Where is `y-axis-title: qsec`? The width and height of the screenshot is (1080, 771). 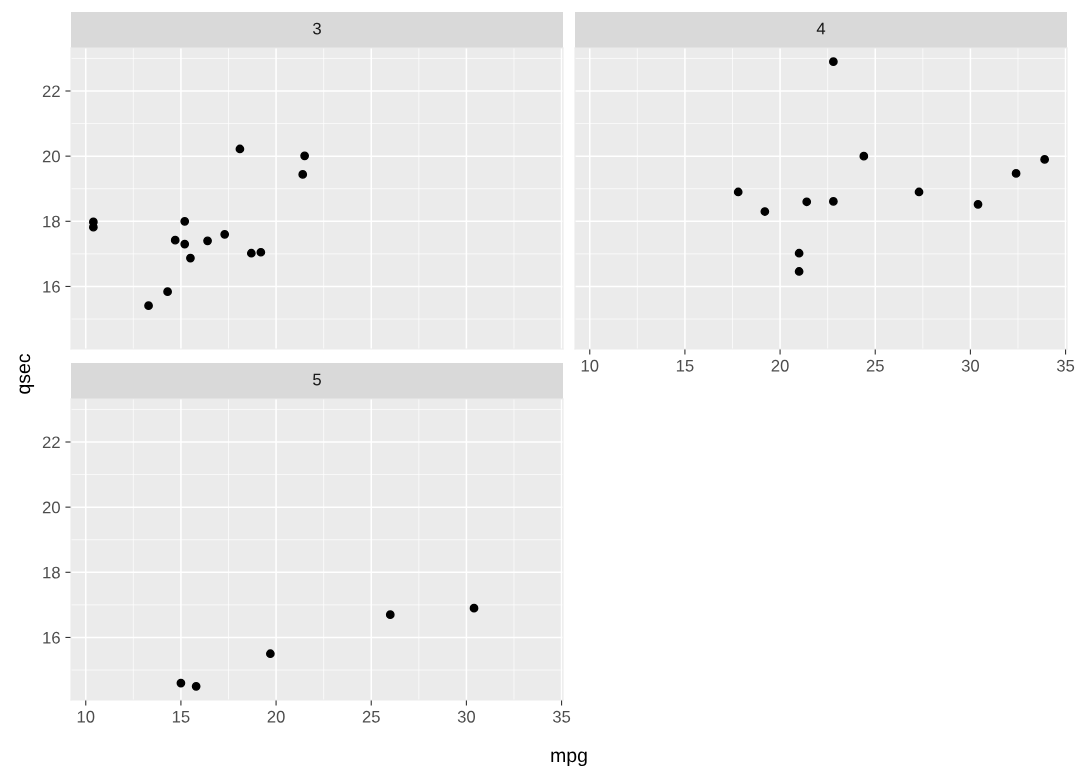
y-axis-title: qsec is located at coordinates (27, 373).